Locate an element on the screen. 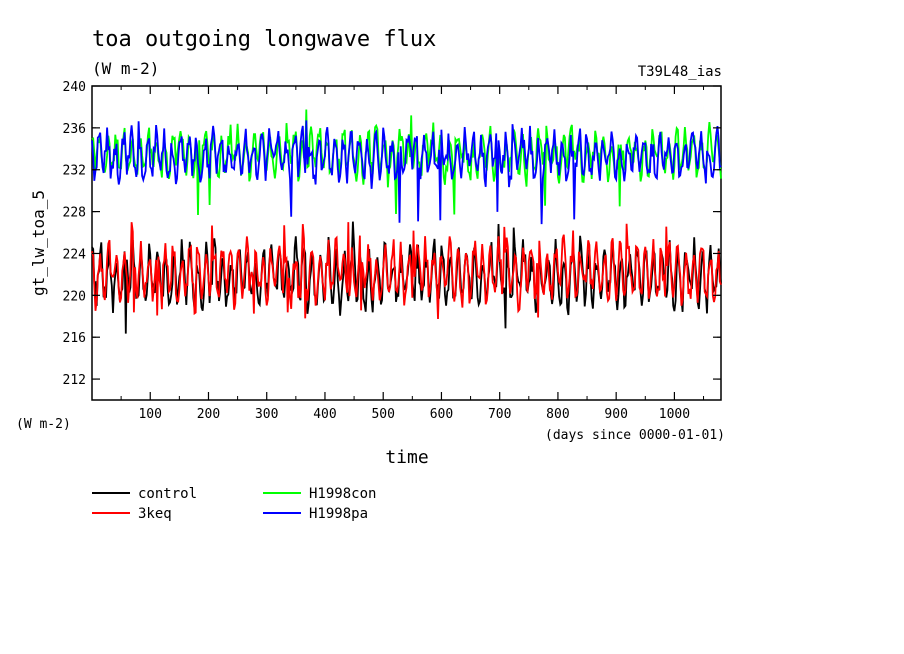 This screenshot has width=904, height=654. x-tick-label: 100 is located at coordinates (149, 414).